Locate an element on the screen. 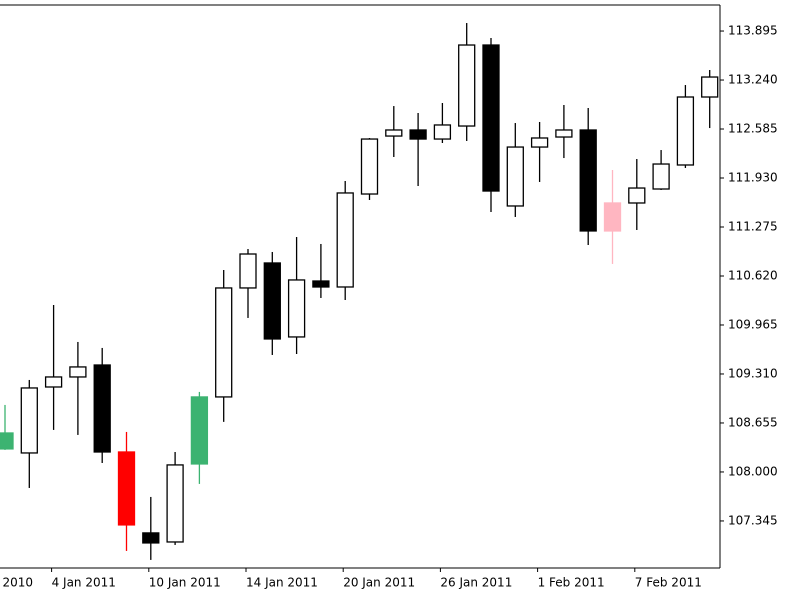 The height and width of the screenshot is (600, 800). y-tick-label: 110.620 is located at coordinates (753, 275).